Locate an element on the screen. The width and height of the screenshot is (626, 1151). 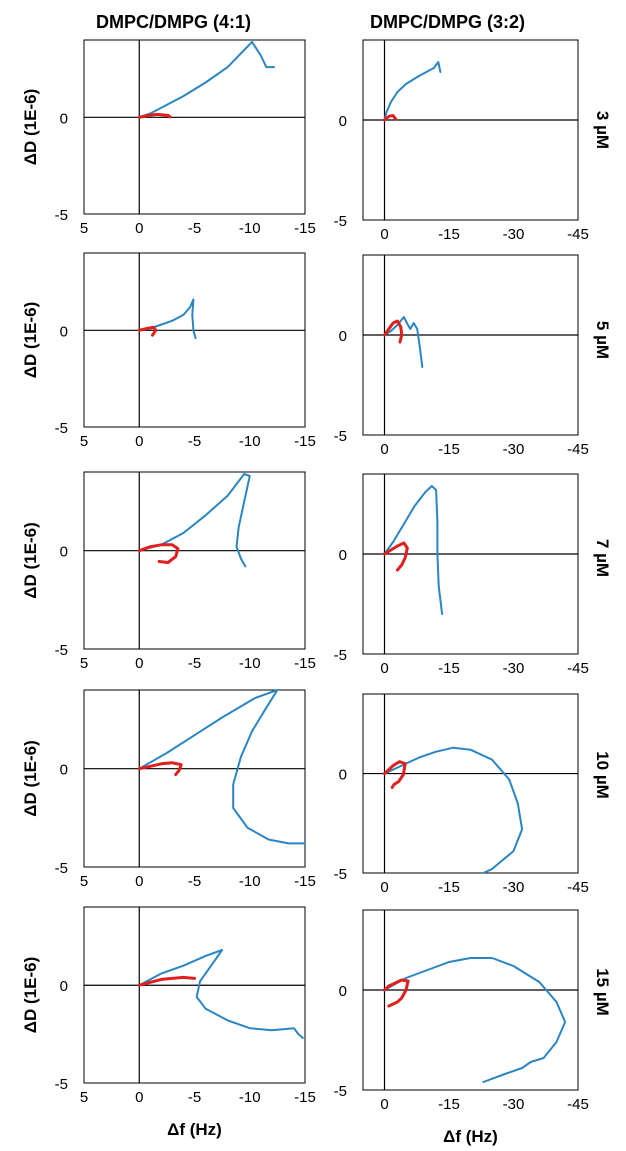
panel-a15-blue-series-line is located at coordinates (221, 994).